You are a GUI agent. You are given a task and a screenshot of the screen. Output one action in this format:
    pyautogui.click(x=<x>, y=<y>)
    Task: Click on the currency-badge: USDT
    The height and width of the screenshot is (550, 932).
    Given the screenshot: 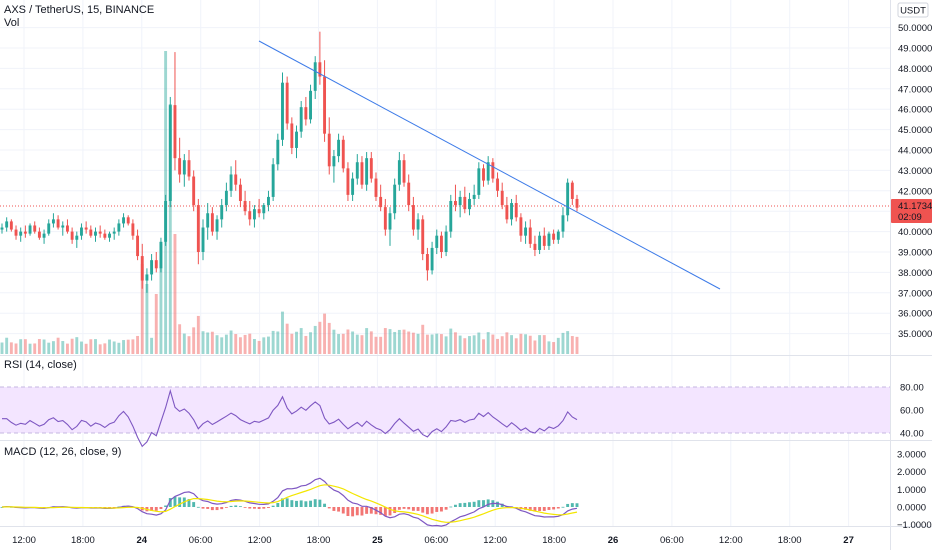 What is the action you would take?
    pyautogui.click(x=913, y=10)
    